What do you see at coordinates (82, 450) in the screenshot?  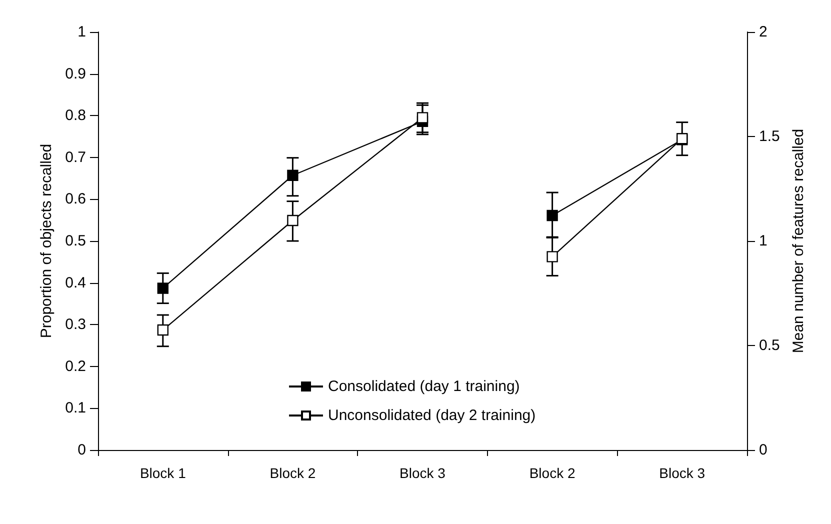 I see `y-tick-label: 0` at bounding box center [82, 450].